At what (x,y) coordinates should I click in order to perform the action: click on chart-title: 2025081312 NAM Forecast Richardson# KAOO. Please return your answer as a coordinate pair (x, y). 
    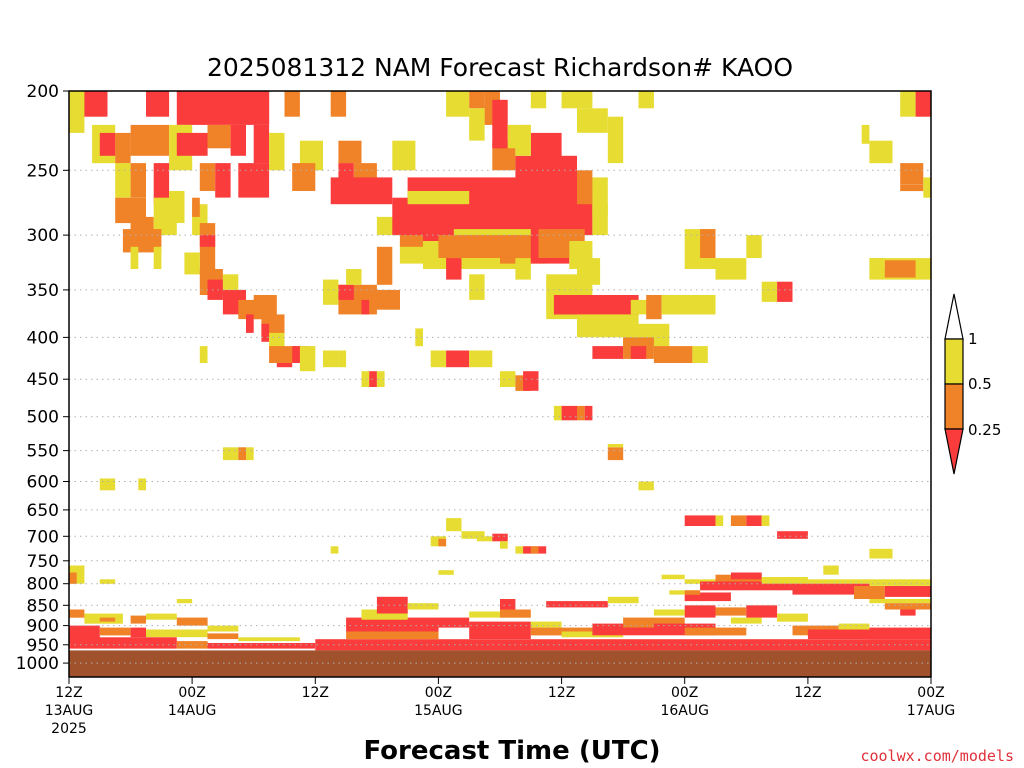
    Looking at the image, I should click on (500, 67).